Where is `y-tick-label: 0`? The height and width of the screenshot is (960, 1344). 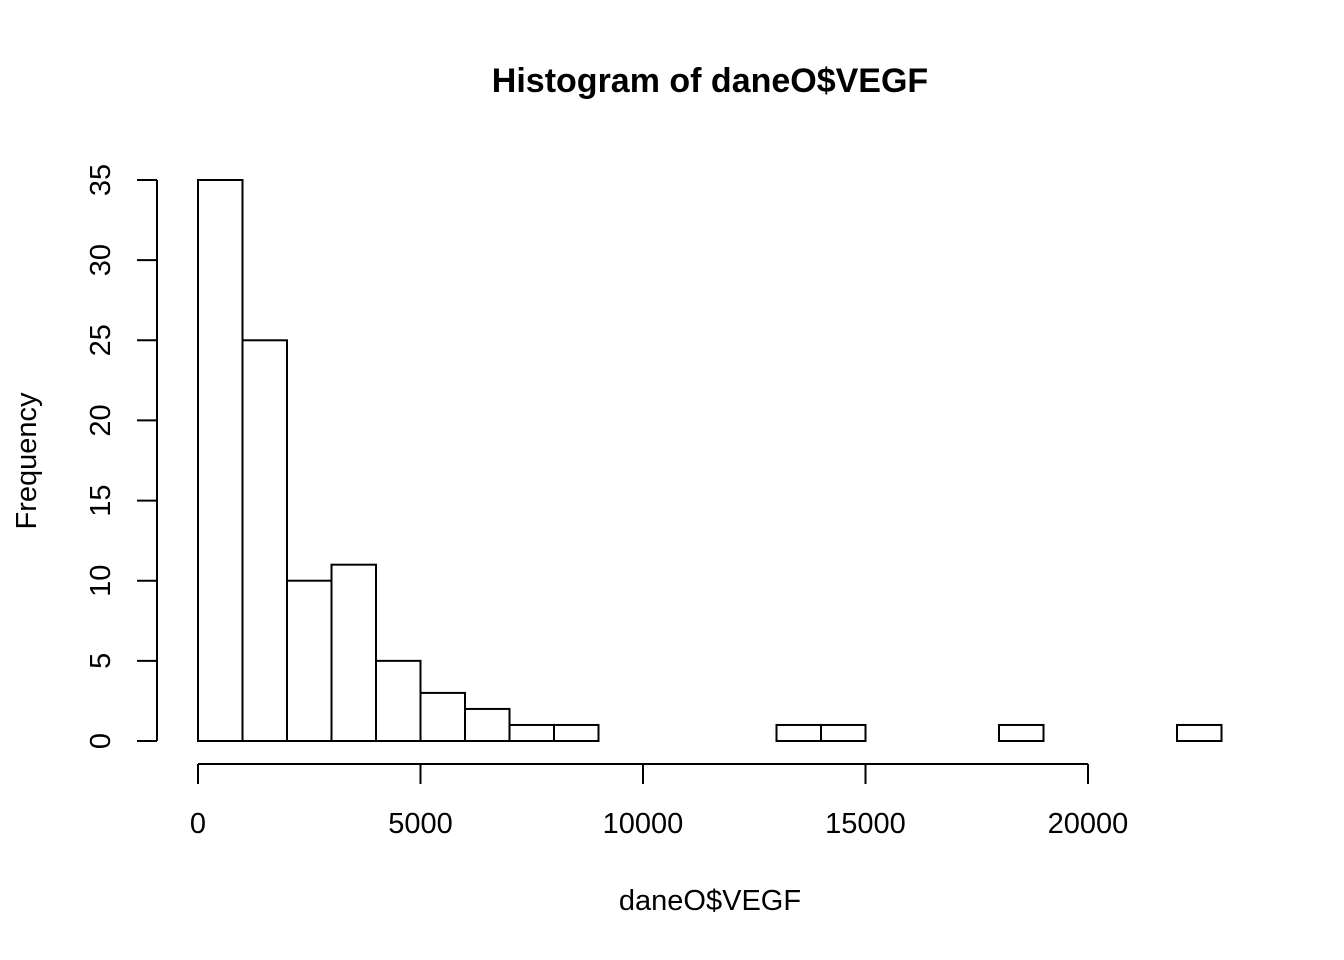
y-tick-label: 0 is located at coordinates (101, 741).